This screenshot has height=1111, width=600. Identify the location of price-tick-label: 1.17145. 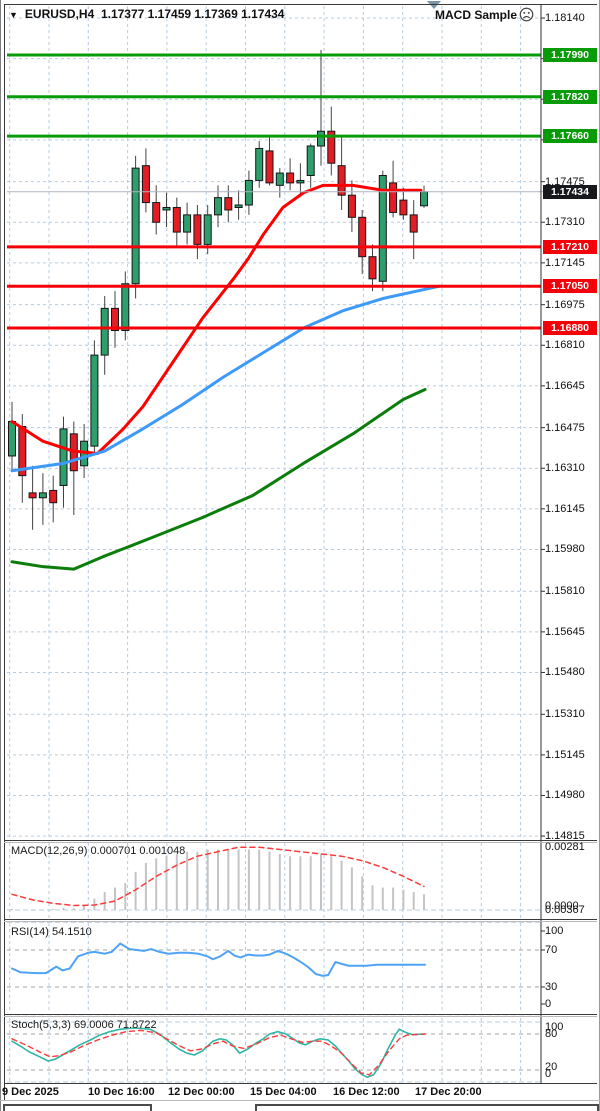
(565, 262).